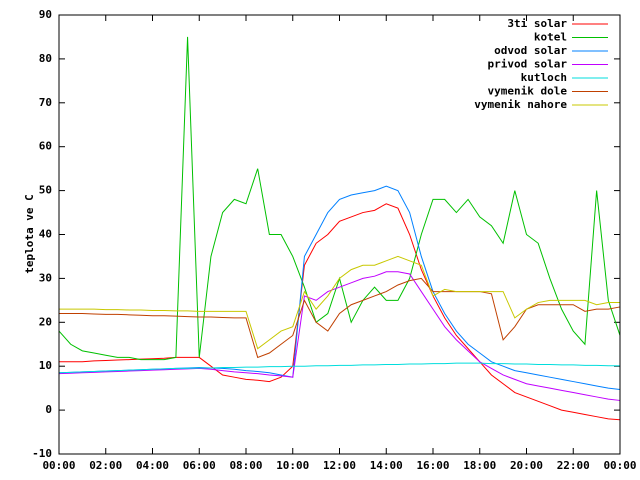 The width and height of the screenshot is (640, 480). I want to click on y-tick-label: 80, so click(45, 58).